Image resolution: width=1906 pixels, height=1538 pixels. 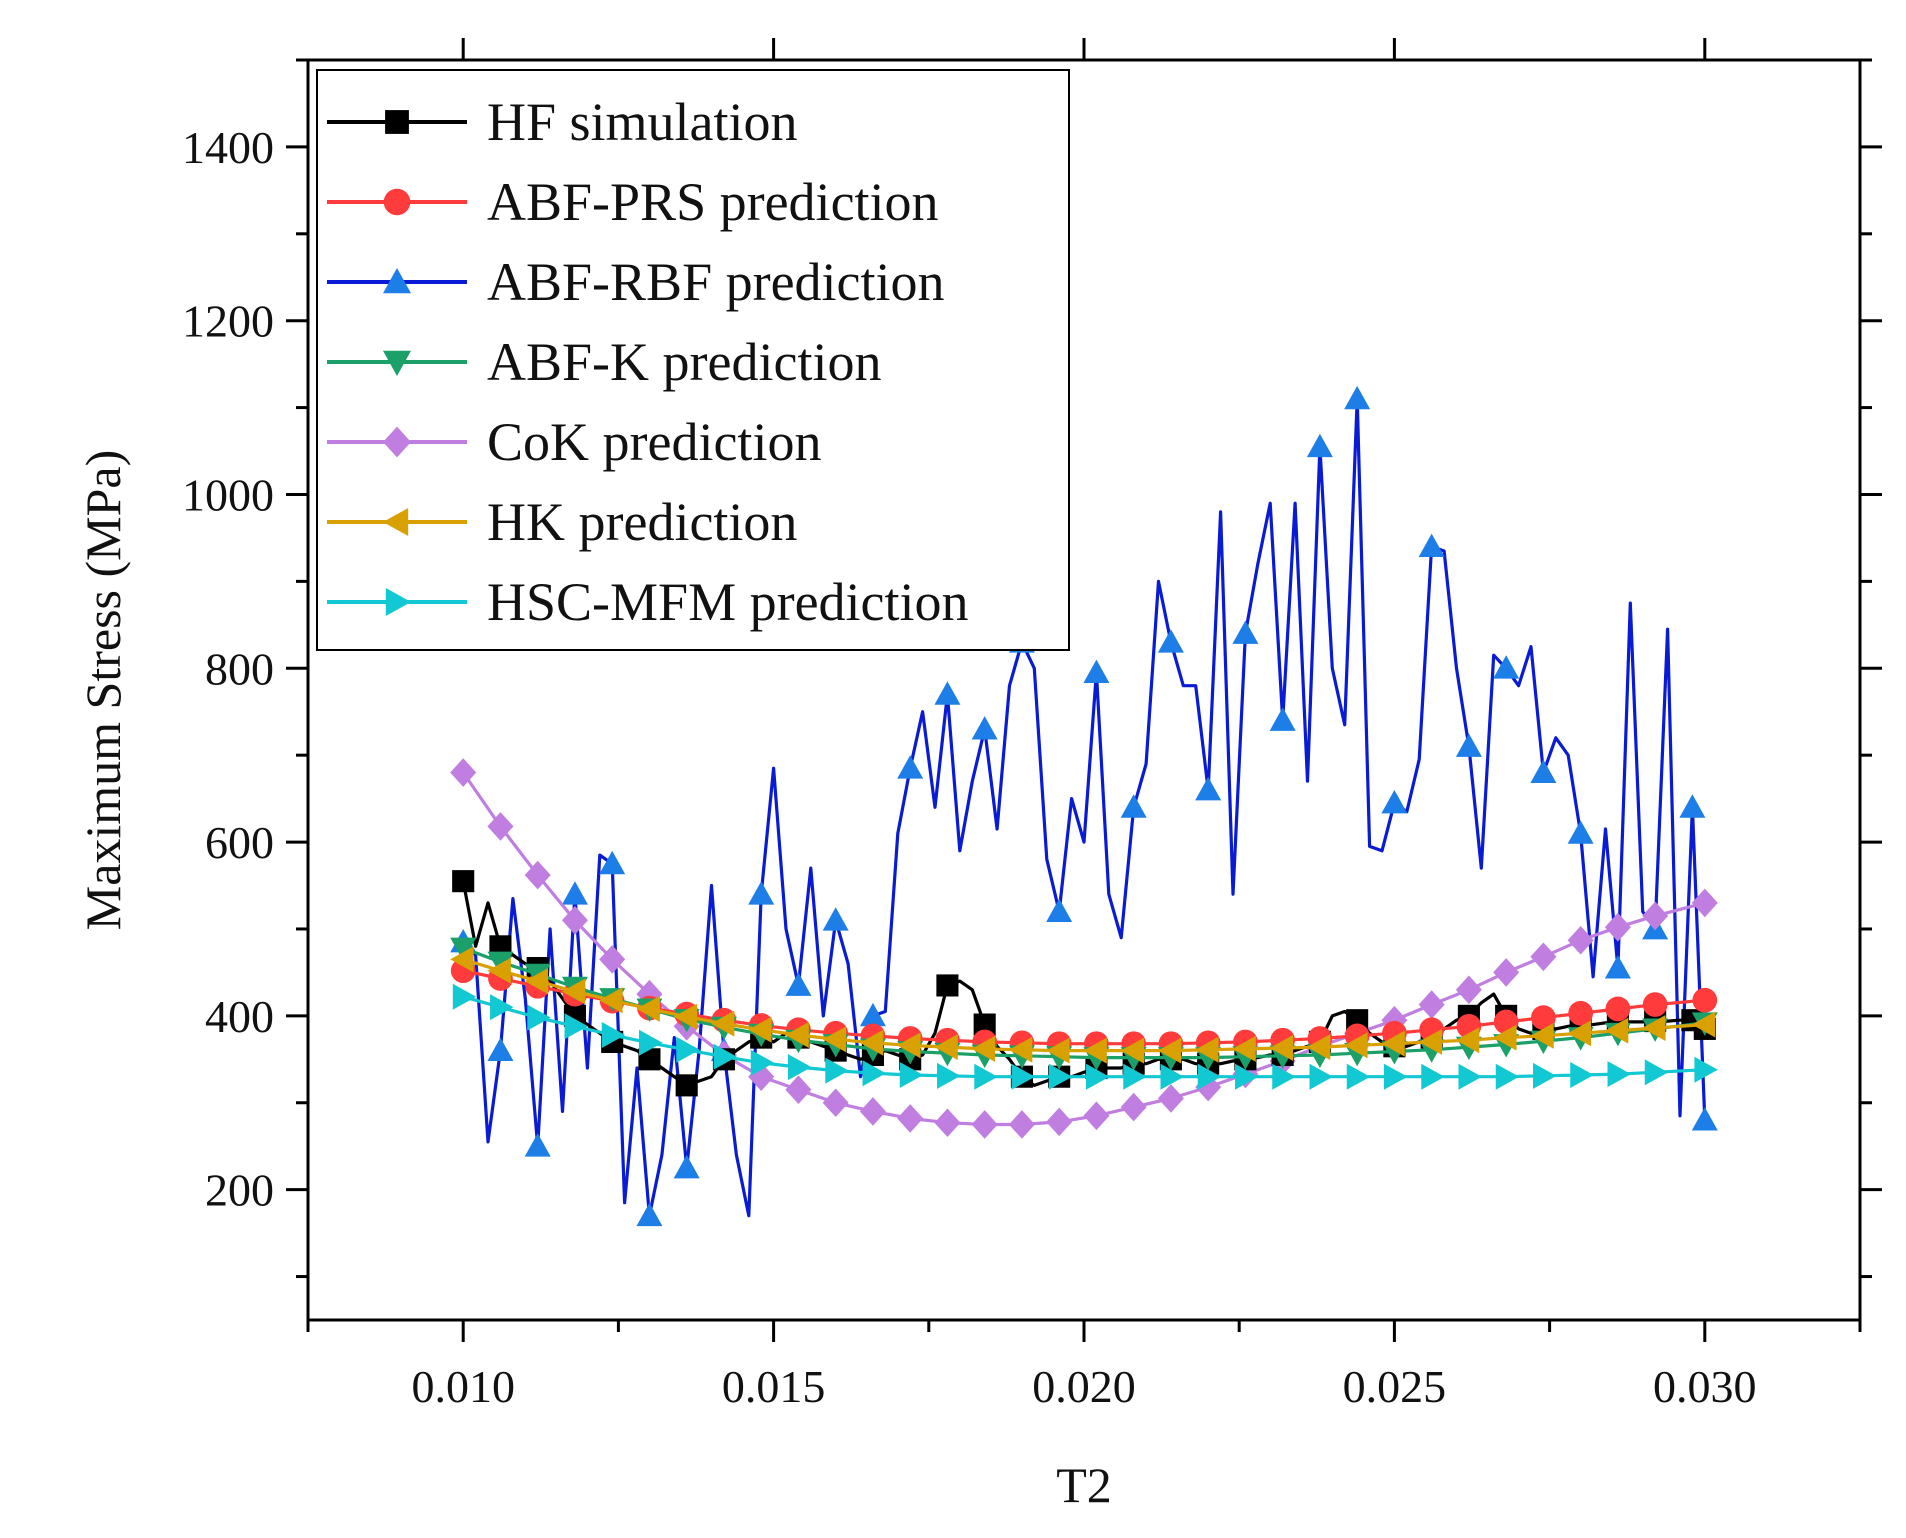 I want to click on x-tick-label: 0.010, so click(x=463, y=1386).